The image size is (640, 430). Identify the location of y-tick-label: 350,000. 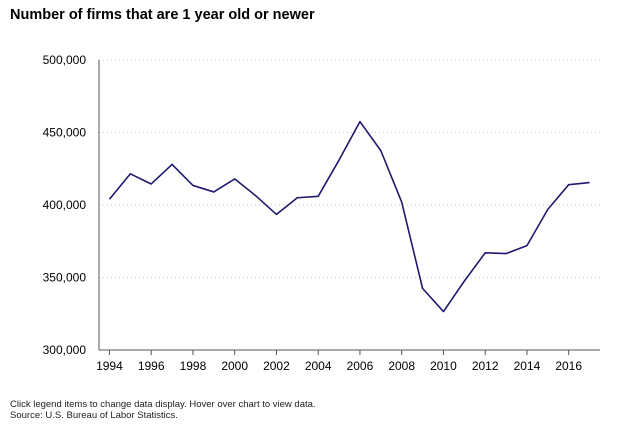
(65, 278).